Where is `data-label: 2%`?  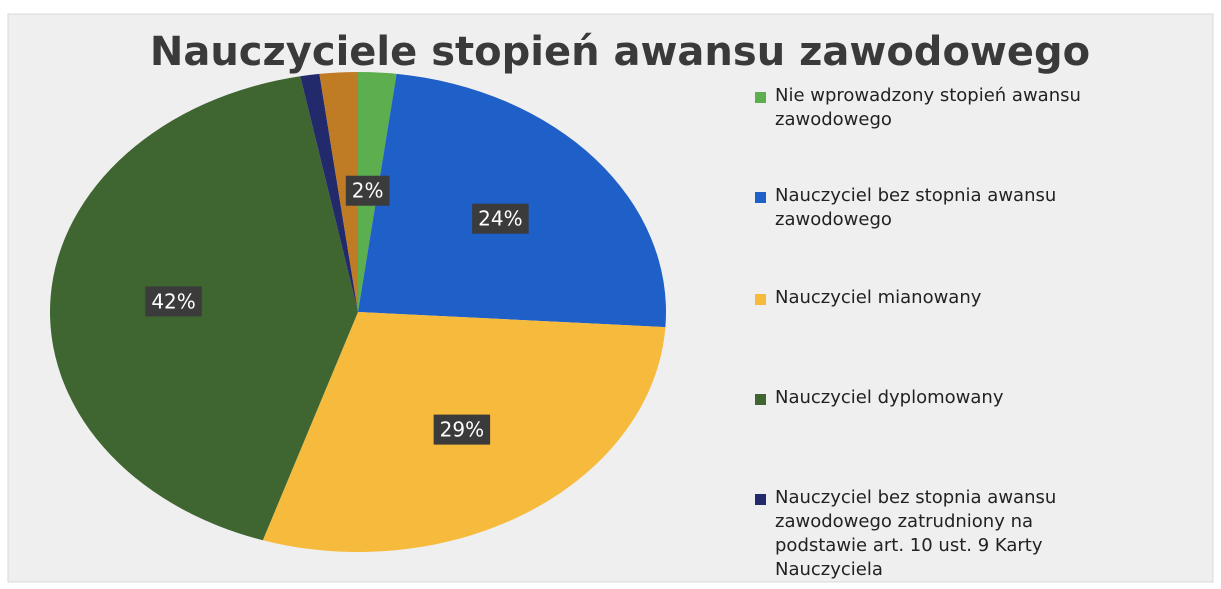
data-label: 2% is located at coordinates (367, 190).